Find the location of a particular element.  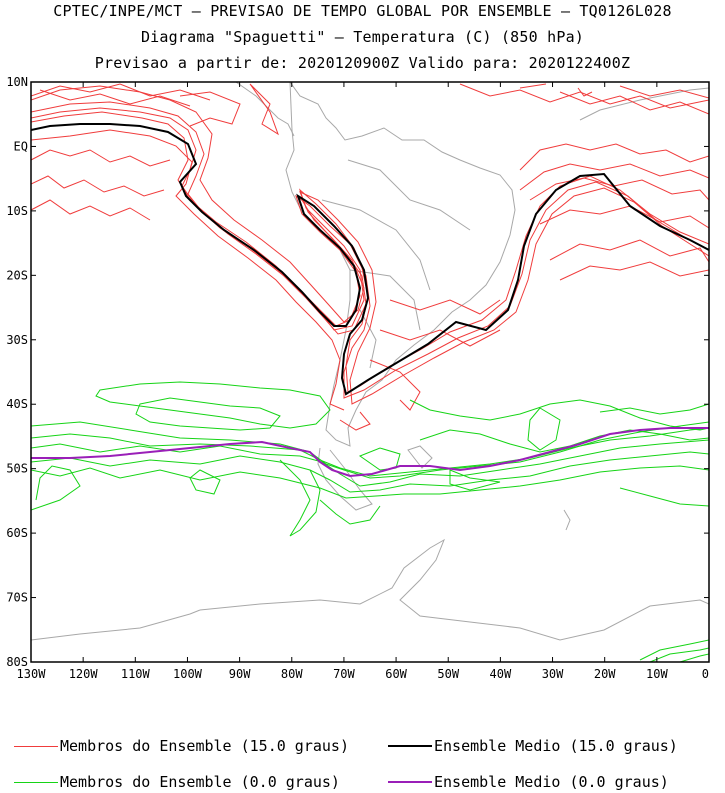

lat-tick-label: EQ is located at coordinates (21, 146).